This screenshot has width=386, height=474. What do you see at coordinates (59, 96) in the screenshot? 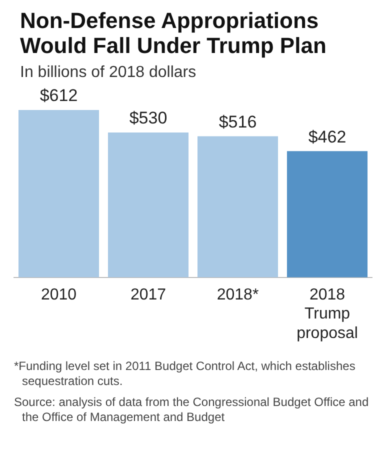
I see `data-label: $612` at bounding box center [59, 96].